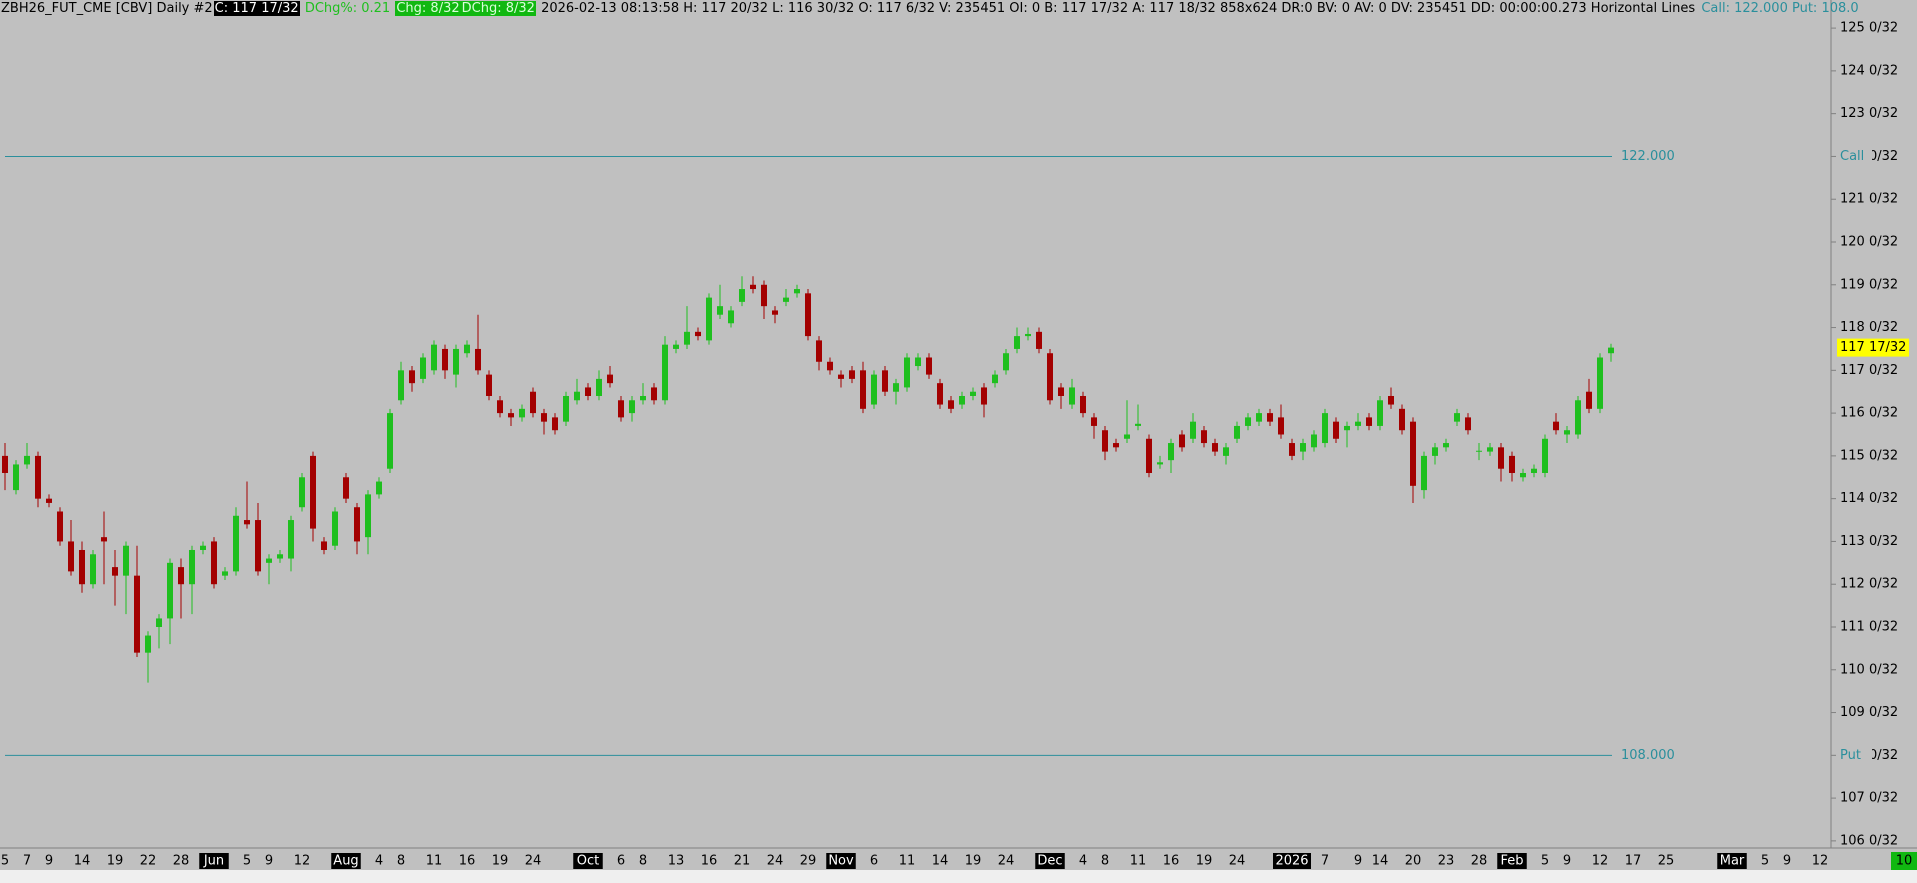  What do you see at coordinates (874, 861) in the screenshot?
I see `x-tick-label: 6` at bounding box center [874, 861].